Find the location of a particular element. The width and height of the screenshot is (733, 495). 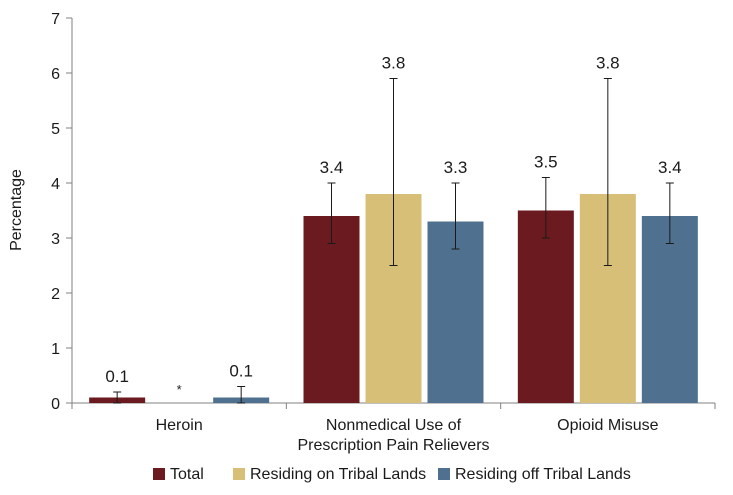

y-tick-label: 7 is located at coordinates (55, 19).